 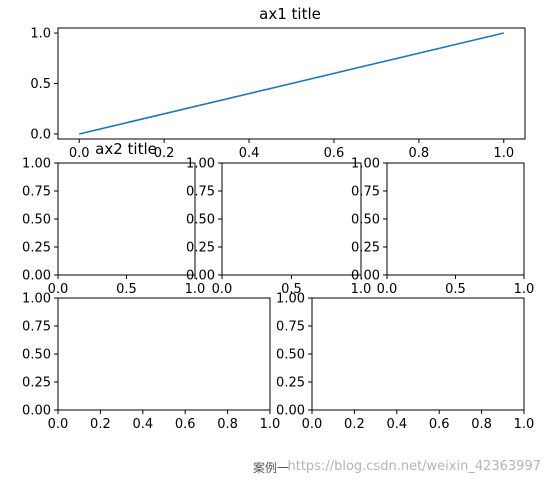 What do you see at coordinates (290, 14) in the screenshot?
I see `subplot-1-title: ax1 title` at bounding box center [290, 14].